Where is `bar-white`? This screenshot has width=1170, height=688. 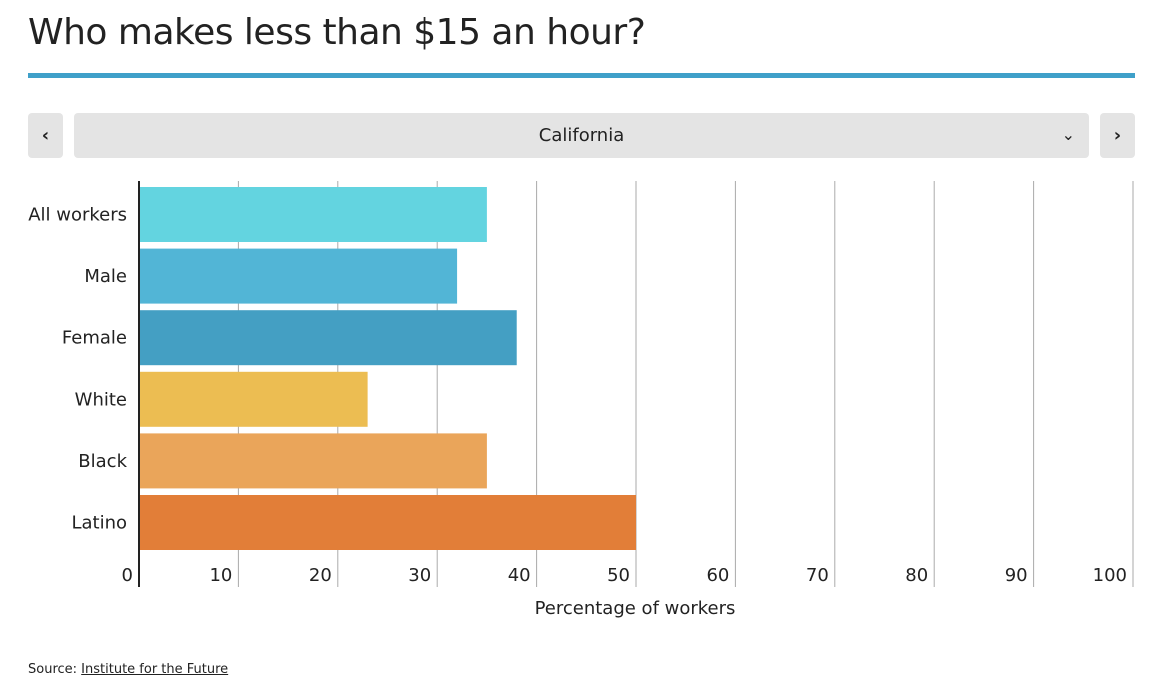 bar-white is located at coordinates (253, 399).